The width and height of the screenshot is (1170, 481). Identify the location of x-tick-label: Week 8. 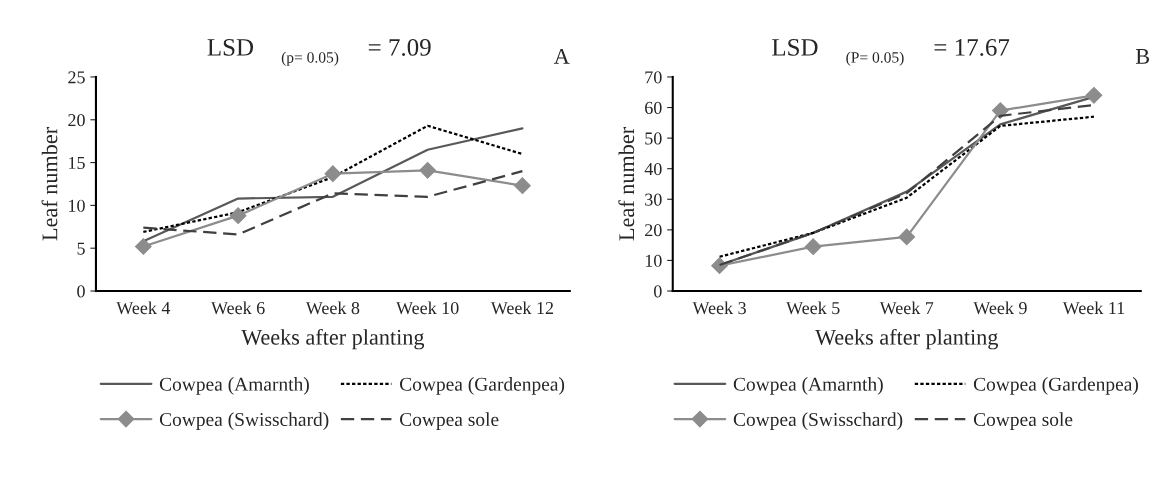
(332, 308).